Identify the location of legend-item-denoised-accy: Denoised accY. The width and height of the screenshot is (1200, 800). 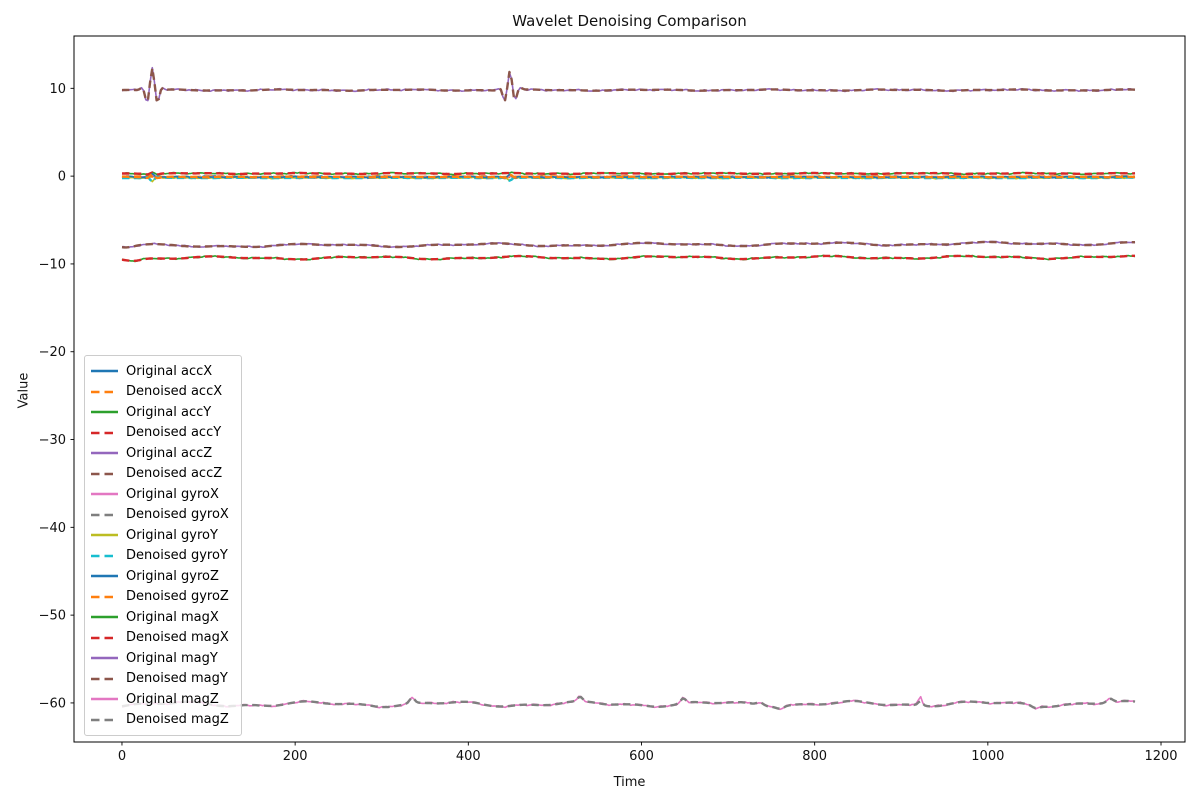
(163, 433).